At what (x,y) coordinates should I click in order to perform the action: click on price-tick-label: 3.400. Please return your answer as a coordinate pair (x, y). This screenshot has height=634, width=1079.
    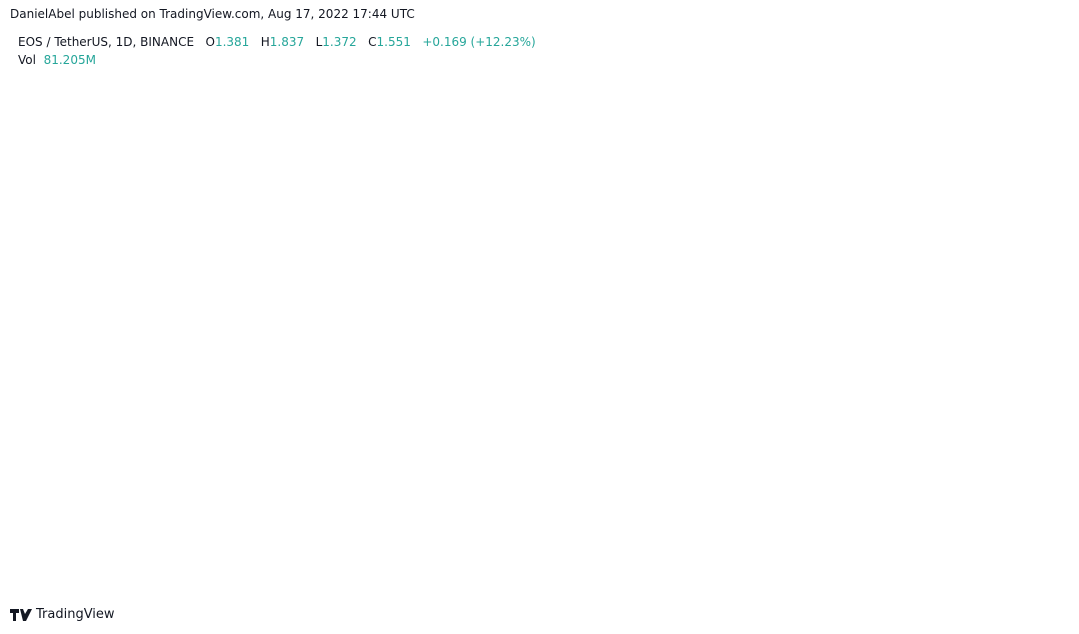
    Looking at the image, I should click on (1028, 49).